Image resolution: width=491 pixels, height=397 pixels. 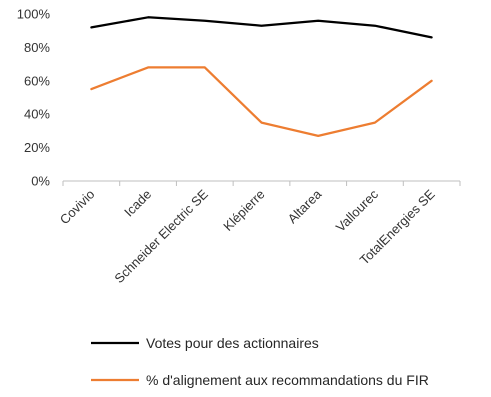 What do you see at coordinates (40, 181) in the screenshot?
I see `y-tick-label: 0%` at bounding box center [40, 181].